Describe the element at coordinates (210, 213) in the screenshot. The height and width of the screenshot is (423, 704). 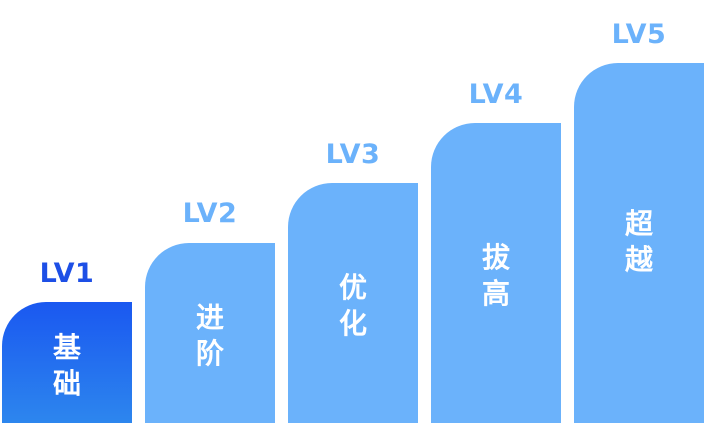
I see `level-label-lv2: LV2` at that location.